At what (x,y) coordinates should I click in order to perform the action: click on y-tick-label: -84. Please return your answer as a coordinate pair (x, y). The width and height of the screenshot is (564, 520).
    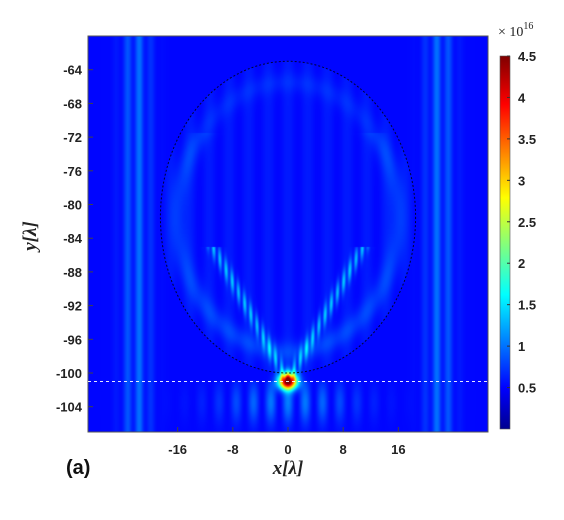
    Looking at the image, I should click on (73, 238).